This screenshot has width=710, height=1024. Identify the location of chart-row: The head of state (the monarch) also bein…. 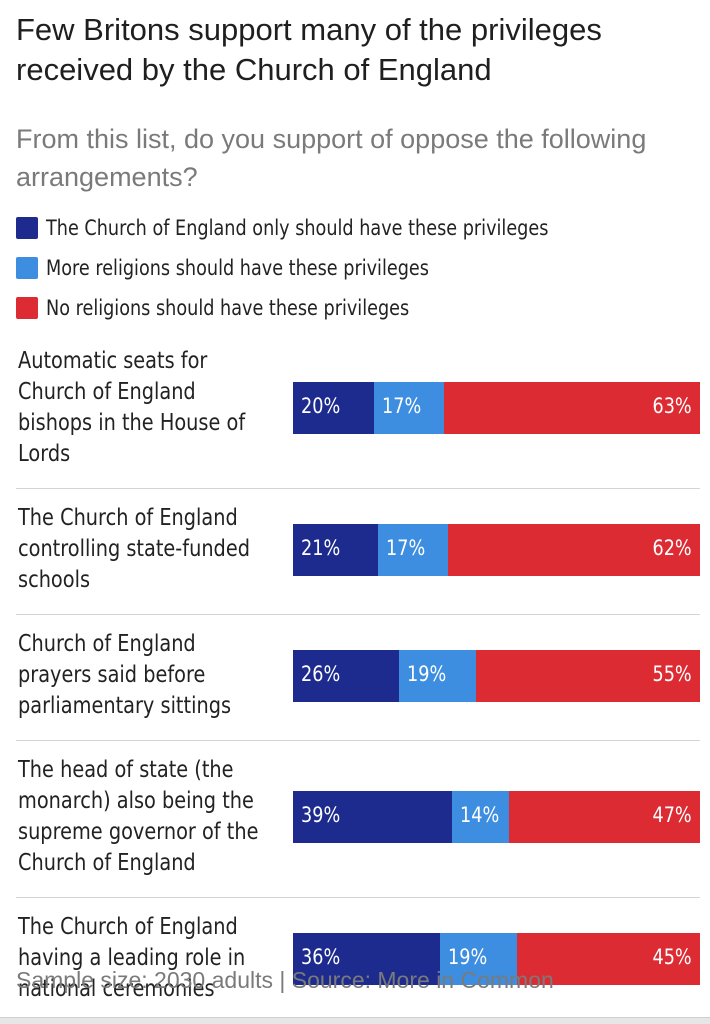
(350, 823).